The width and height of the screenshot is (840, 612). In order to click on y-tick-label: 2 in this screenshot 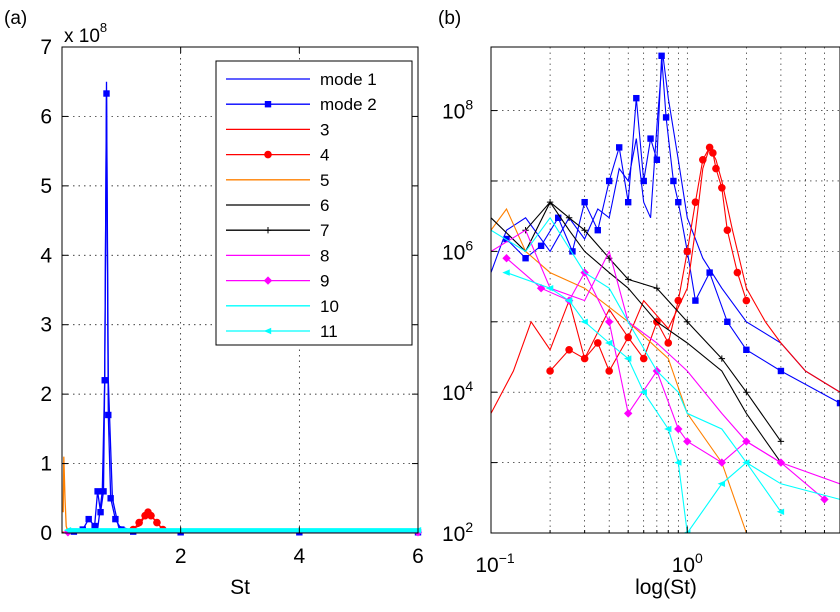, I will do `click(46, 394)`.